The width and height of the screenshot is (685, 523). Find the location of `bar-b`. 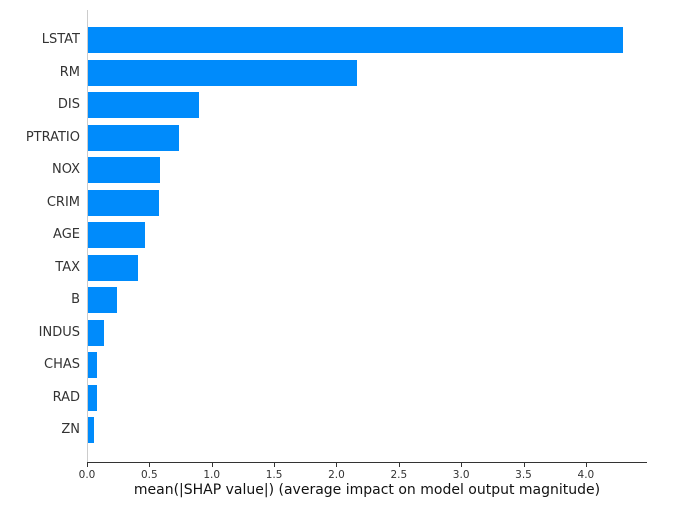

bar-b is located at coordinates (102, 300).